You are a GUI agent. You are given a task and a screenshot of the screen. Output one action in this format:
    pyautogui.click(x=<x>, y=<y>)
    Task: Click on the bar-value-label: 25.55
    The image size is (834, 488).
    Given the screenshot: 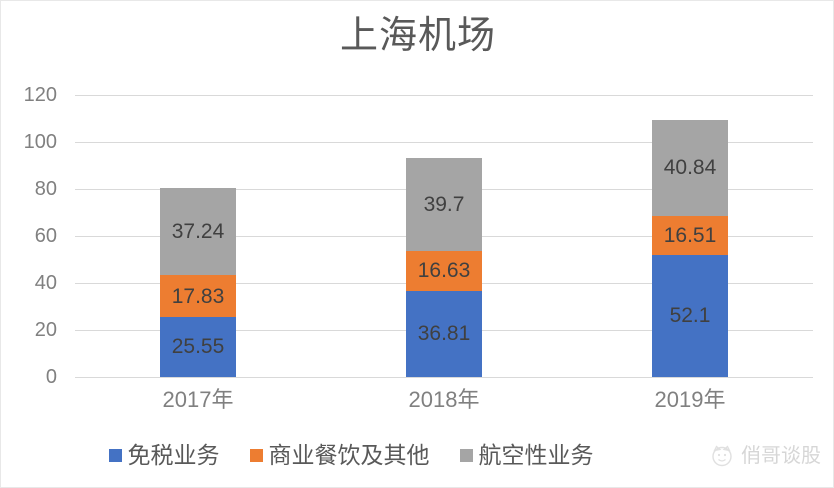 What is the action you would take?
    pyautogui.click(x=198, y=347)
    